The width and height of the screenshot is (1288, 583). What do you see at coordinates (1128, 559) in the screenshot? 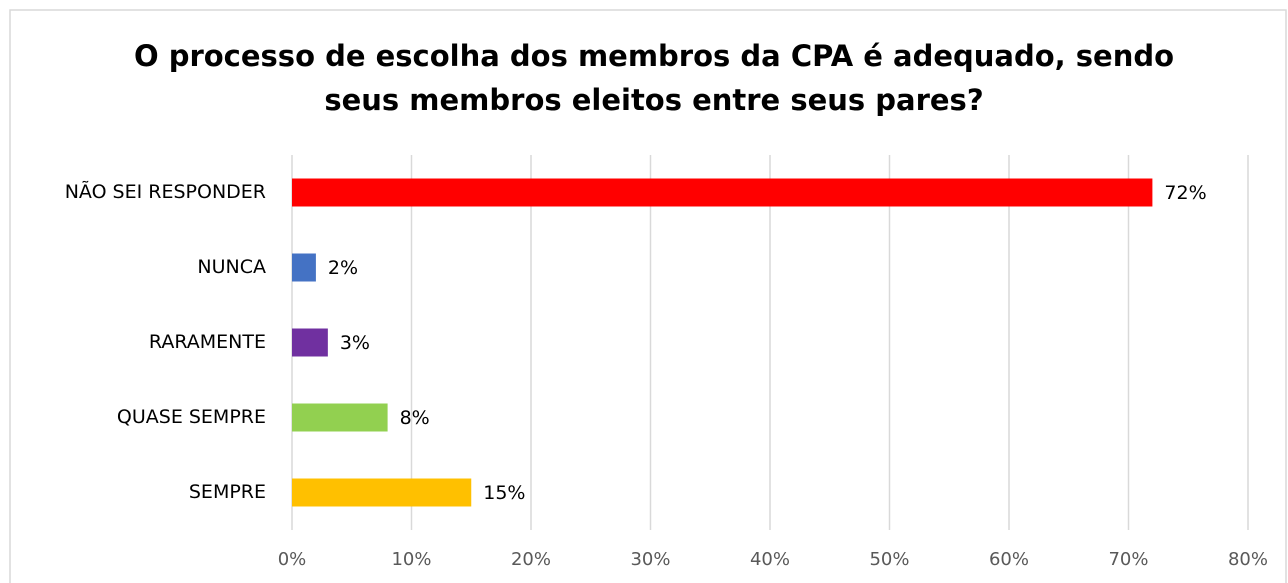
I see `x-tick-label: 70%` at bounding box center [1128, 559].